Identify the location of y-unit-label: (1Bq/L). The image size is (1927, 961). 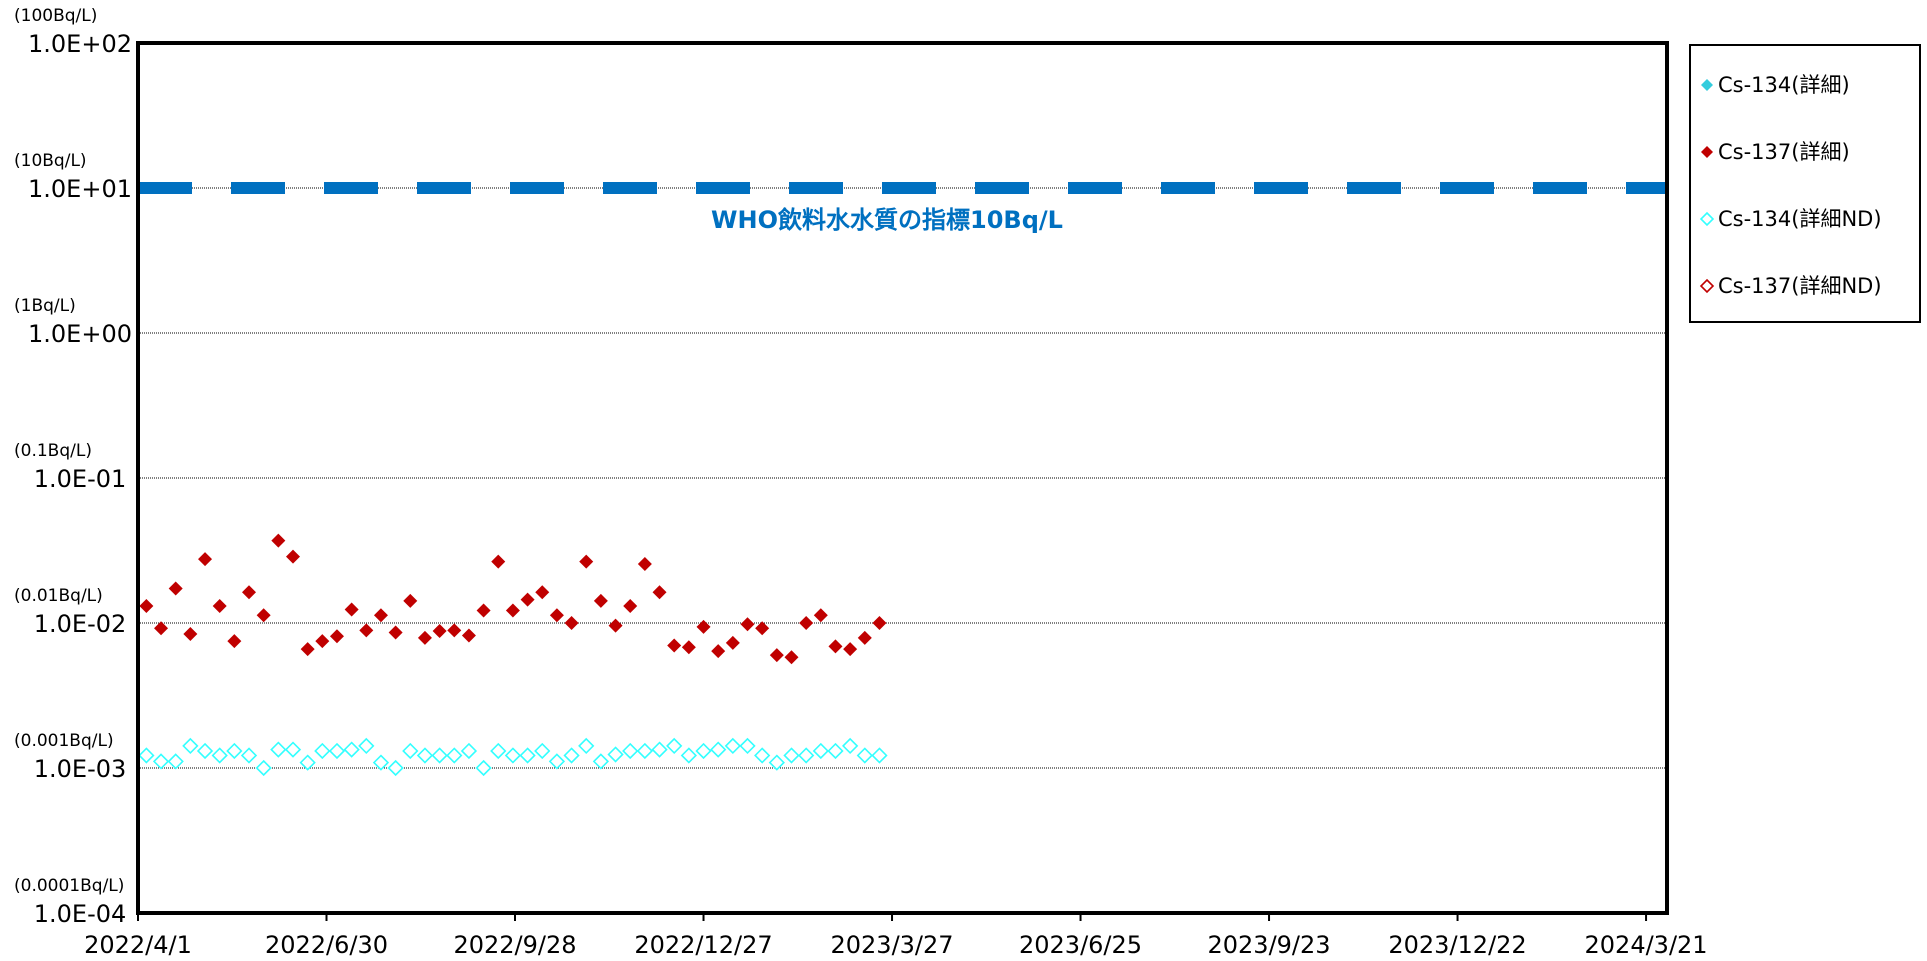
(45, 306).